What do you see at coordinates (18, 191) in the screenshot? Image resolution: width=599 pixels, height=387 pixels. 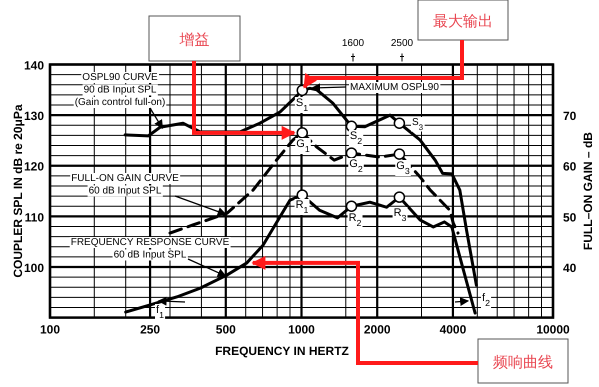 I see `y-axis-title: COUPLER SPL IN dB re 20μPa` at bounding box center [18, 191].